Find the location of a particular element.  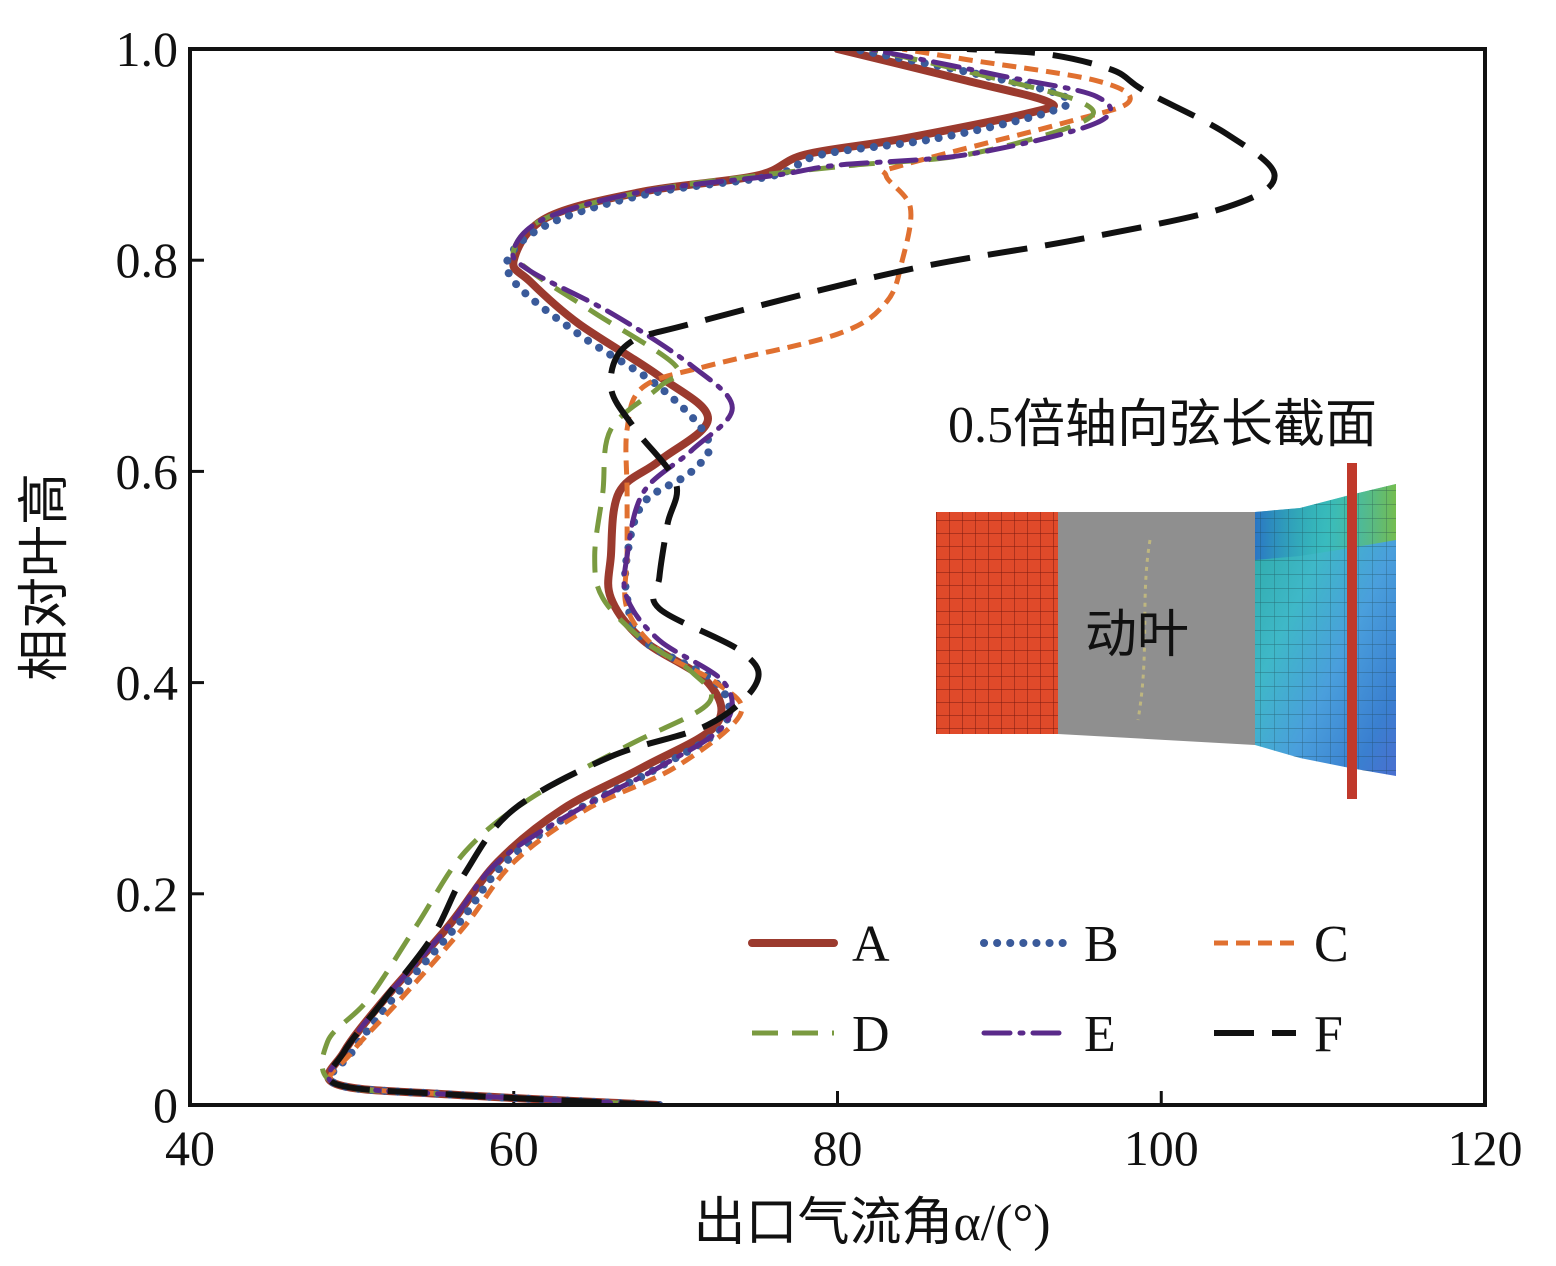

inset-stator-grid is located at coordinates (997, 623).